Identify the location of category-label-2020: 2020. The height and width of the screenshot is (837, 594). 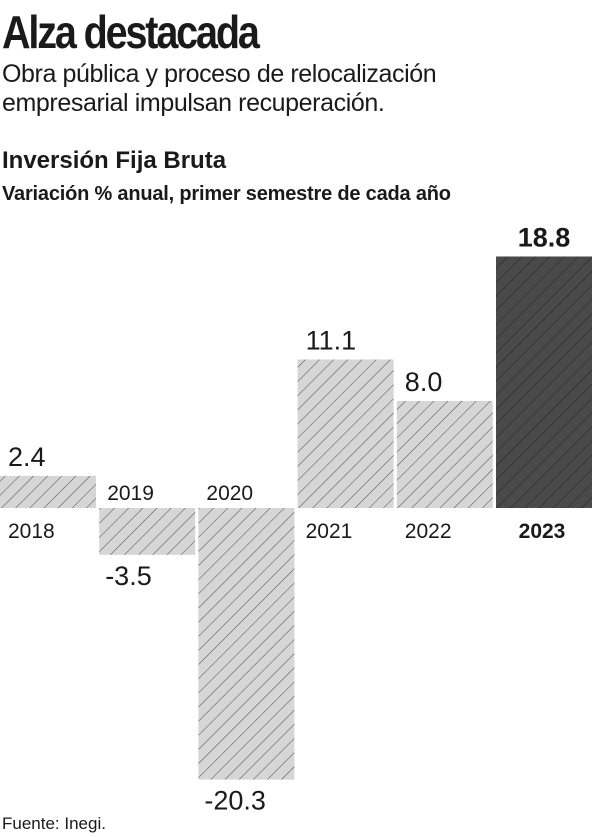
(229, 493).